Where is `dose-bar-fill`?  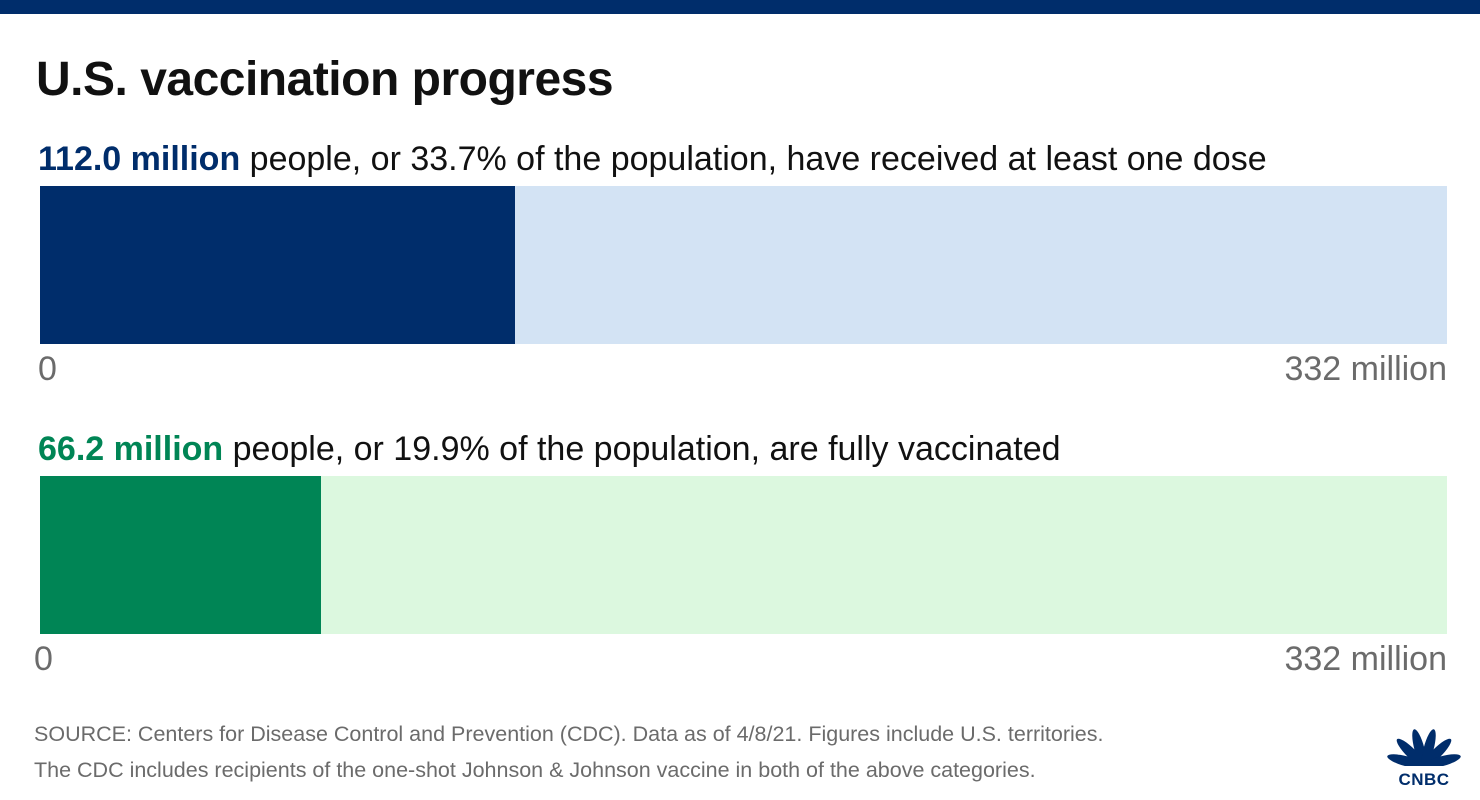 dose-bar-fill is located at coordinates (277, 265).